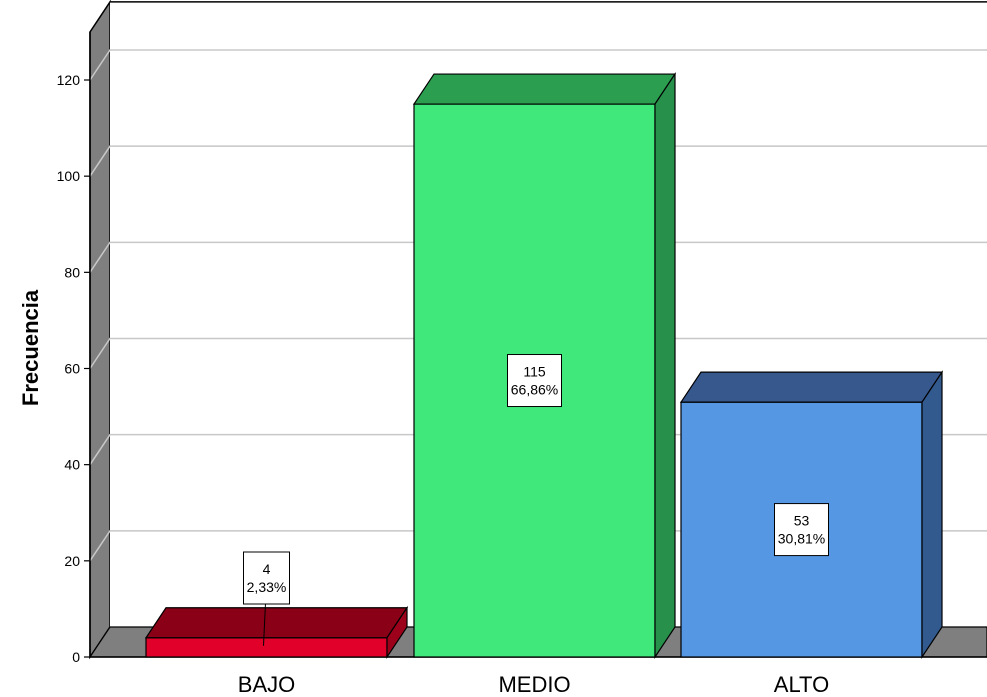 The height and width of the screenshot is (697, 987). I want to click on x-tick-label: BAJO, so click(266, 684).